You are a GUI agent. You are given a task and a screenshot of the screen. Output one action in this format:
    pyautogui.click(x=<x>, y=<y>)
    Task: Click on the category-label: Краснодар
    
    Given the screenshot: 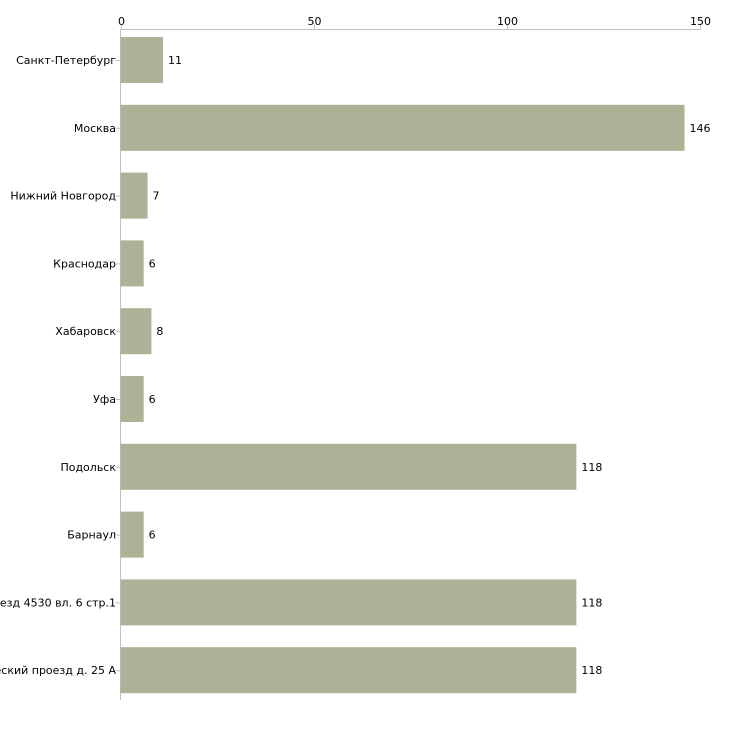 What is the action you would take?
    pyautogui.click(x=84, y=263)
    